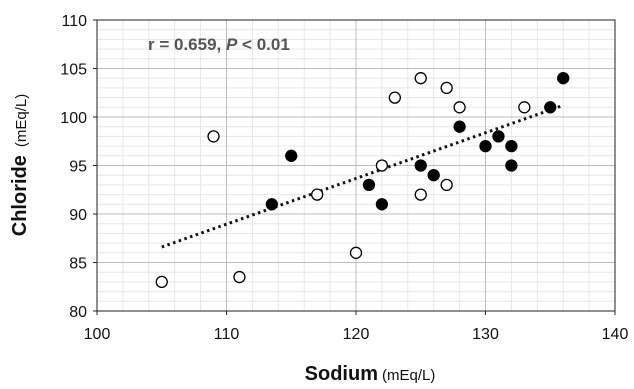 The image size is (634, 389). What do you see at coordinates (187, 44) in the screenshot?
I see `r-value-text: r = 0.659,` at bounding box center [187, 44].